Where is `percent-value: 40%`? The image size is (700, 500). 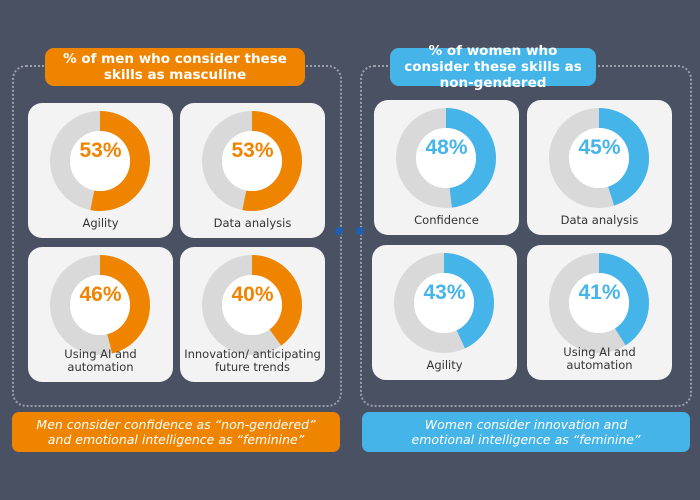 percent-value: 40% is located at coordinates (252, 294).